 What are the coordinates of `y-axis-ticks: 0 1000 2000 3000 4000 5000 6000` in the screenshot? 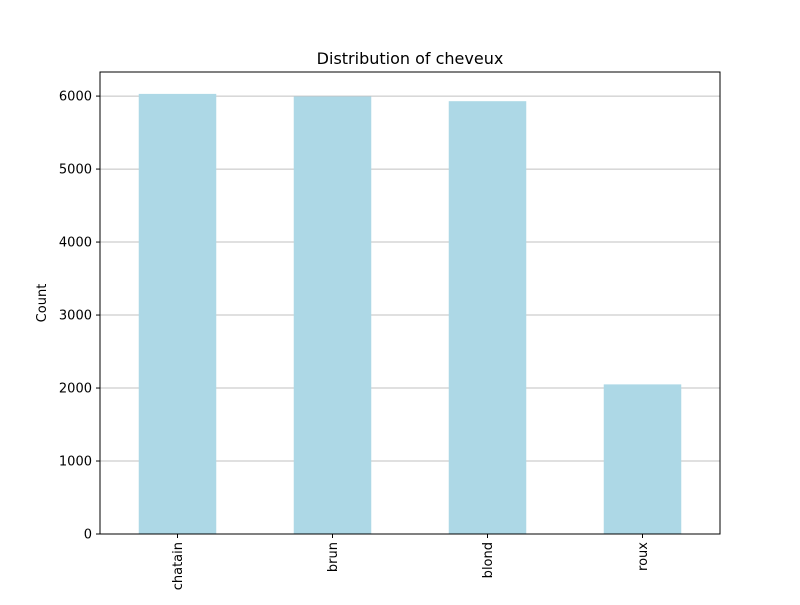 It's located at (79, 316).